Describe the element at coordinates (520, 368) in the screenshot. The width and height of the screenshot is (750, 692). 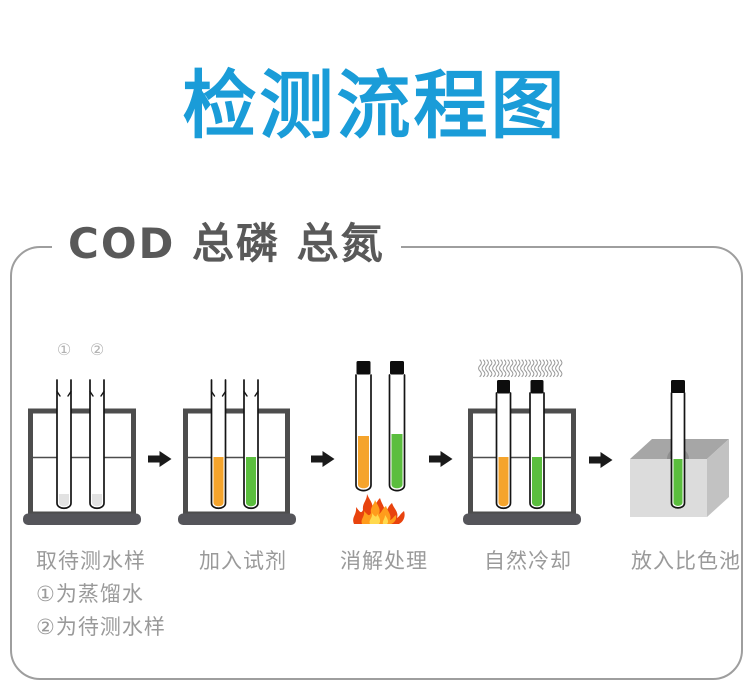
I see `steam-icon` at that location.